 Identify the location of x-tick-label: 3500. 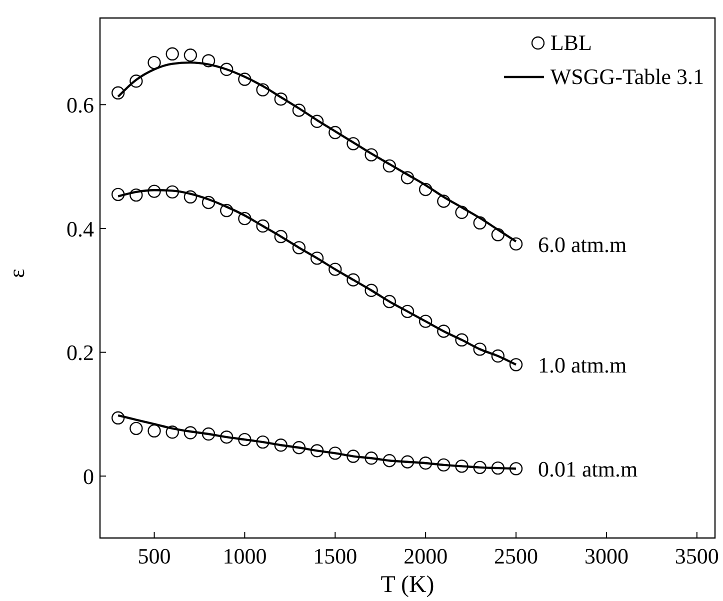
(696, 556).